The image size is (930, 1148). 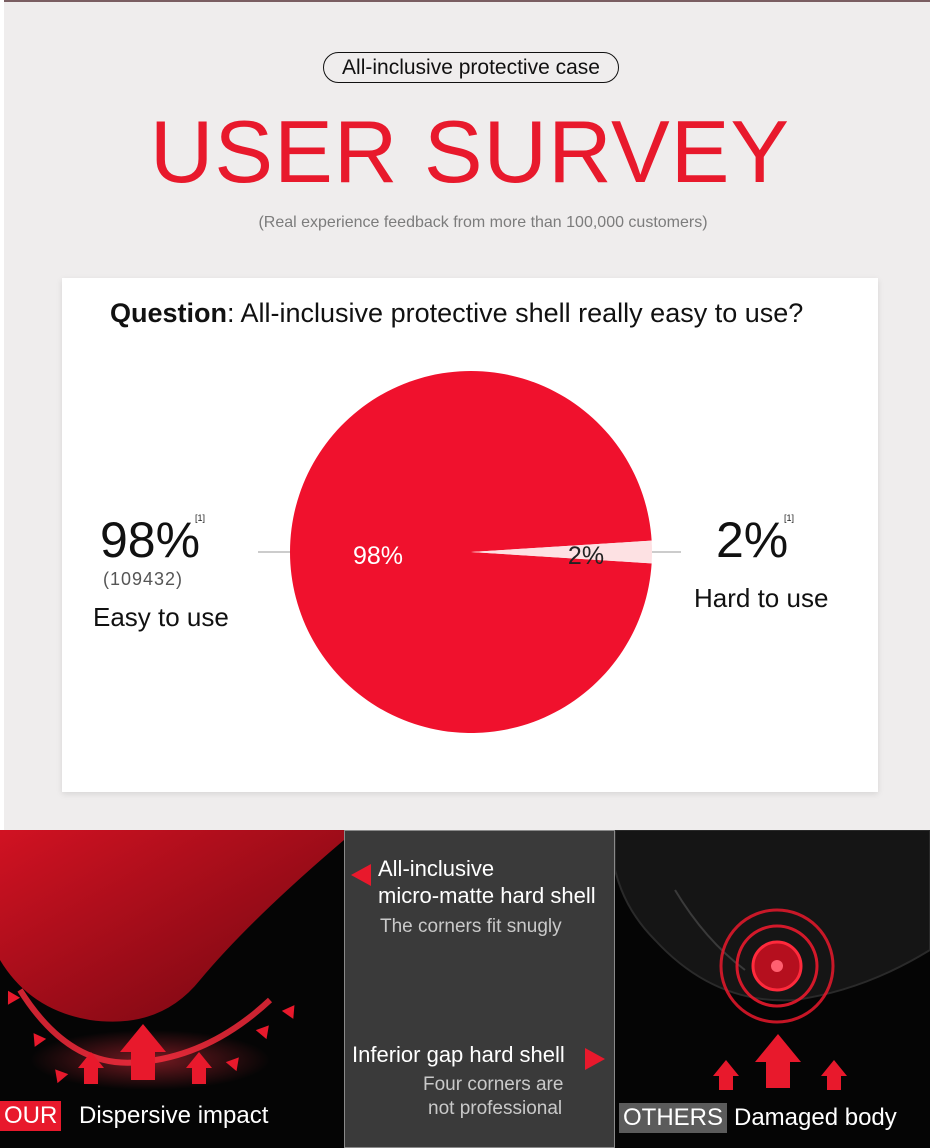 I want to click on good-shell-sub: The corners fit snugly, so click(x=471, y=926).